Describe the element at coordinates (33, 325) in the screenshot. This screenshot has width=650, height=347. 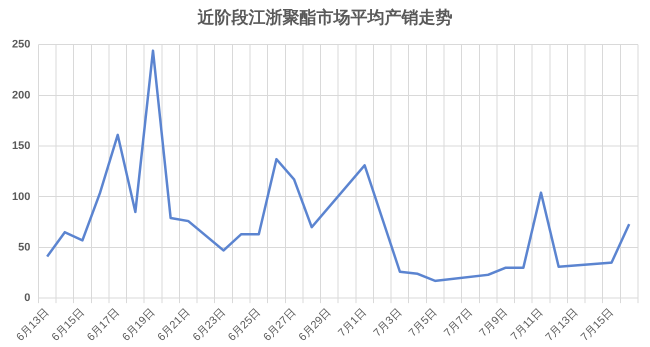
I see `x-tick-label: 6月13日` at that location.